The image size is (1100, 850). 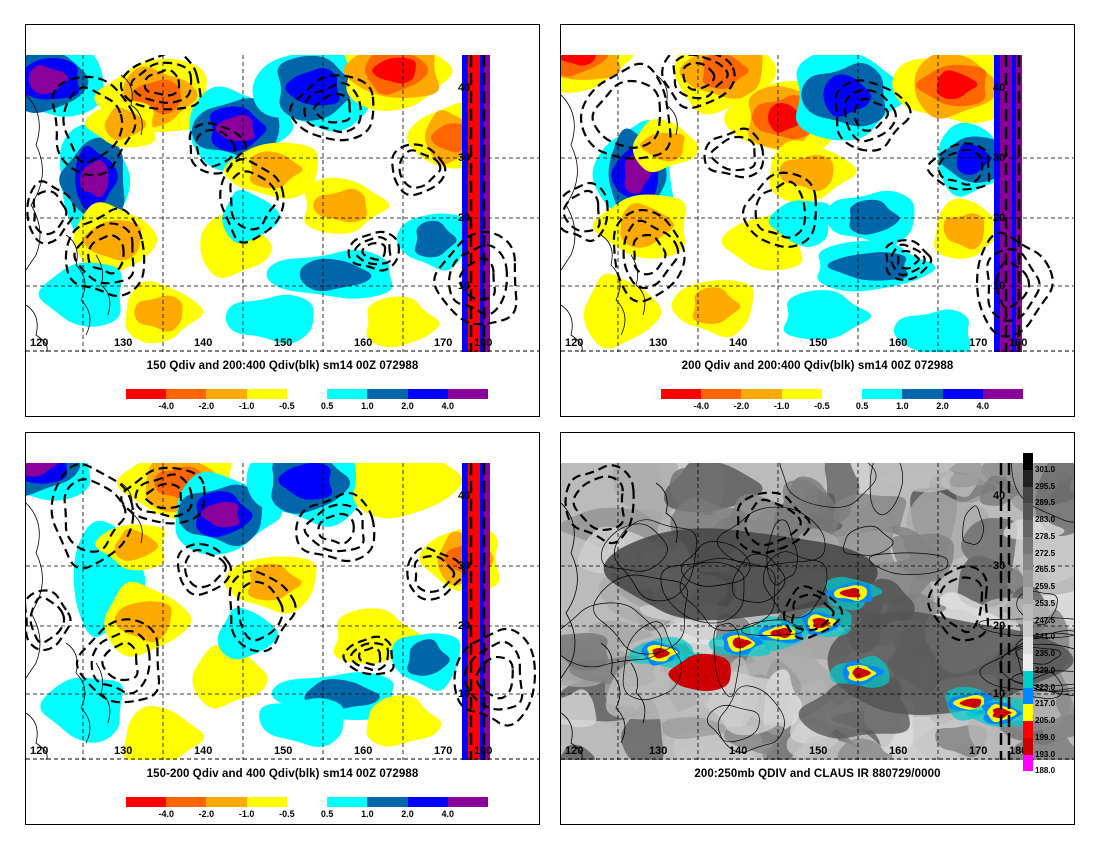 What do you see at coordinates (283, 751) in the screenshot?
I see `longitude-label: 150` at bounding box center [283, 751].